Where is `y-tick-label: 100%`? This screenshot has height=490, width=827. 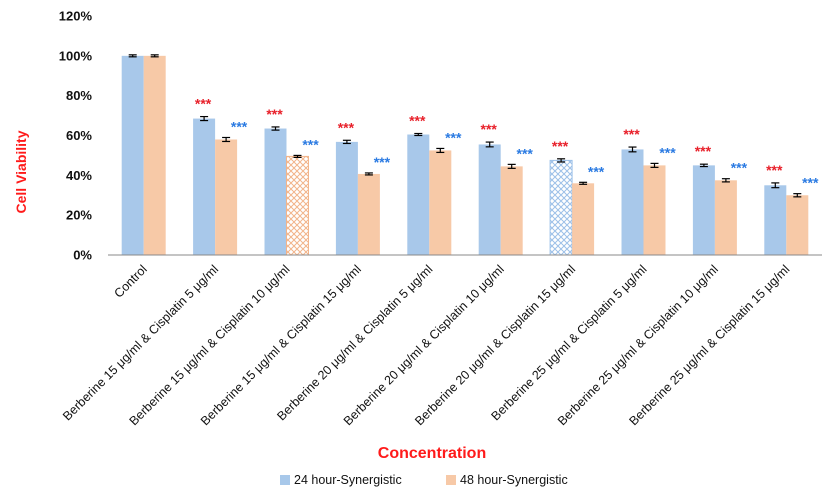
y-tick-label: 100% is located at coordinates (76, 55).